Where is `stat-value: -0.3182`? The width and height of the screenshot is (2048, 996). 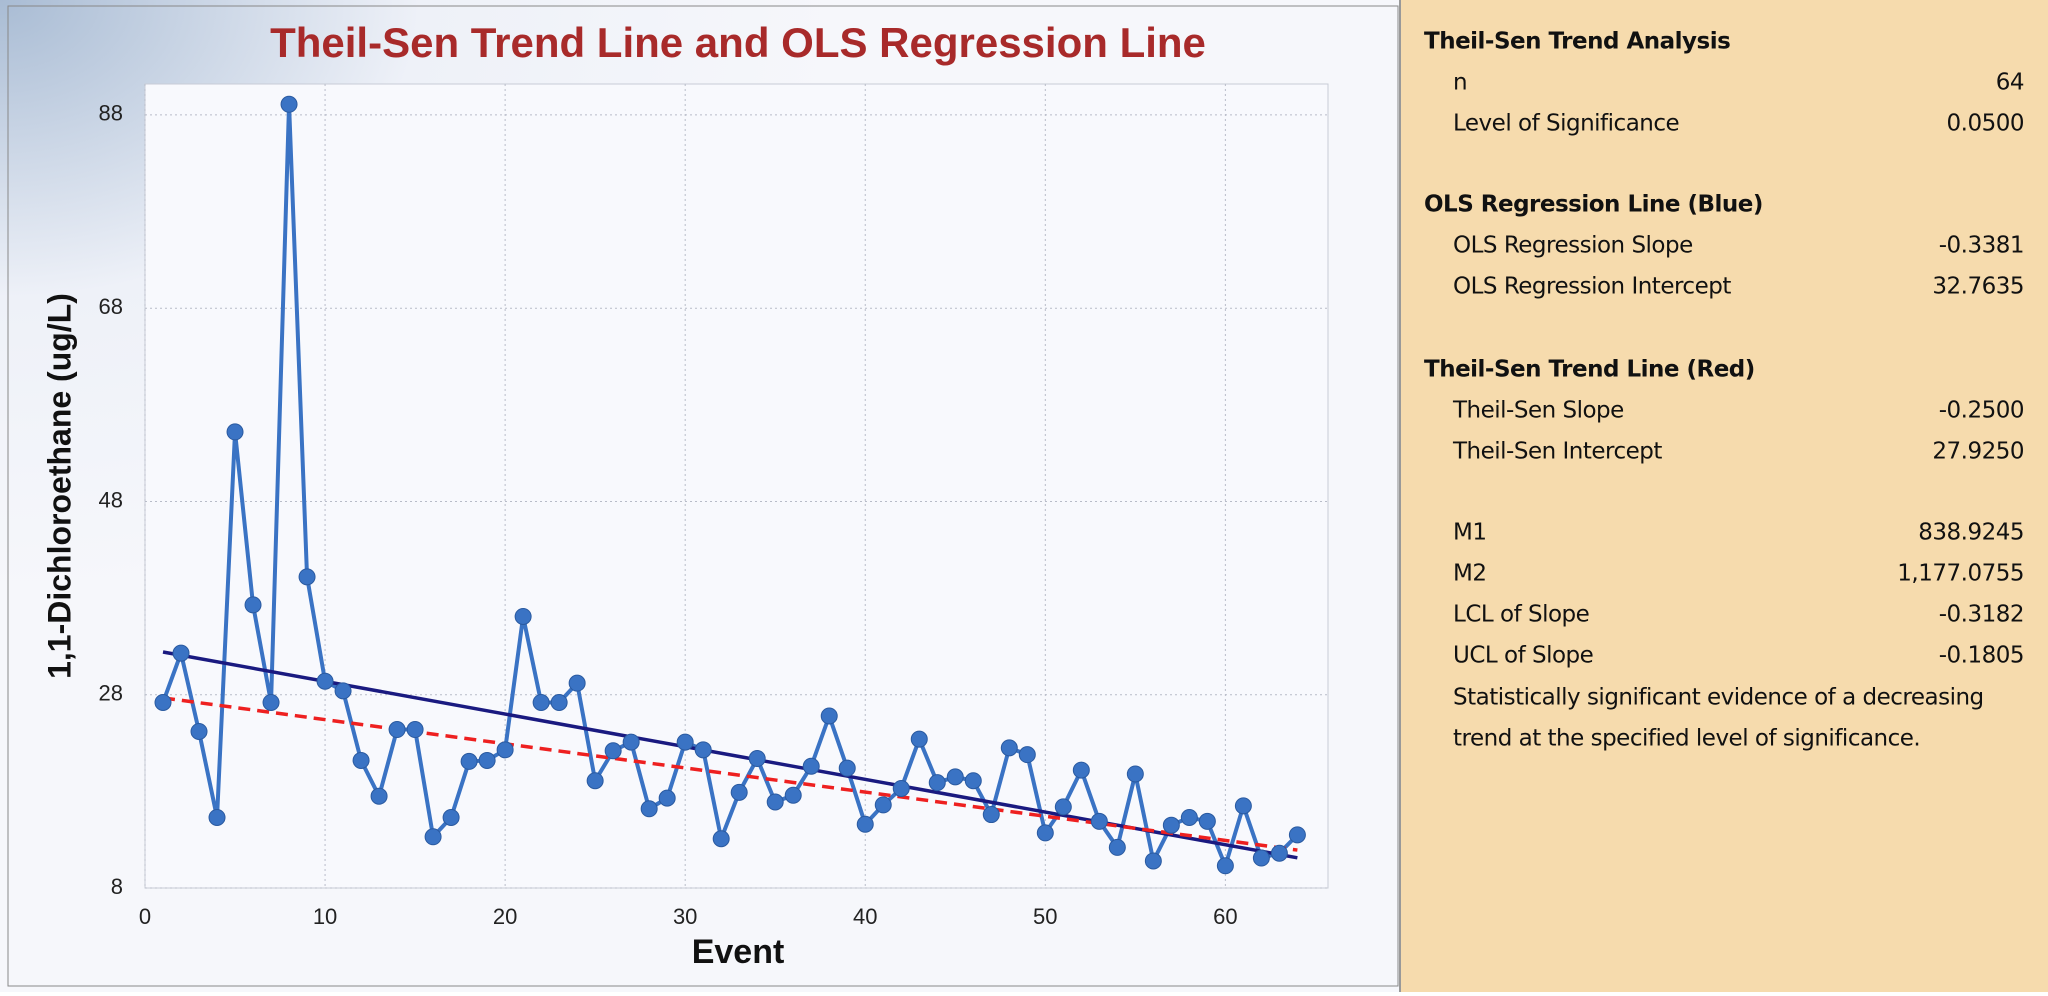 stat-value: -0.3182 is located at coordinates (1981, 615).